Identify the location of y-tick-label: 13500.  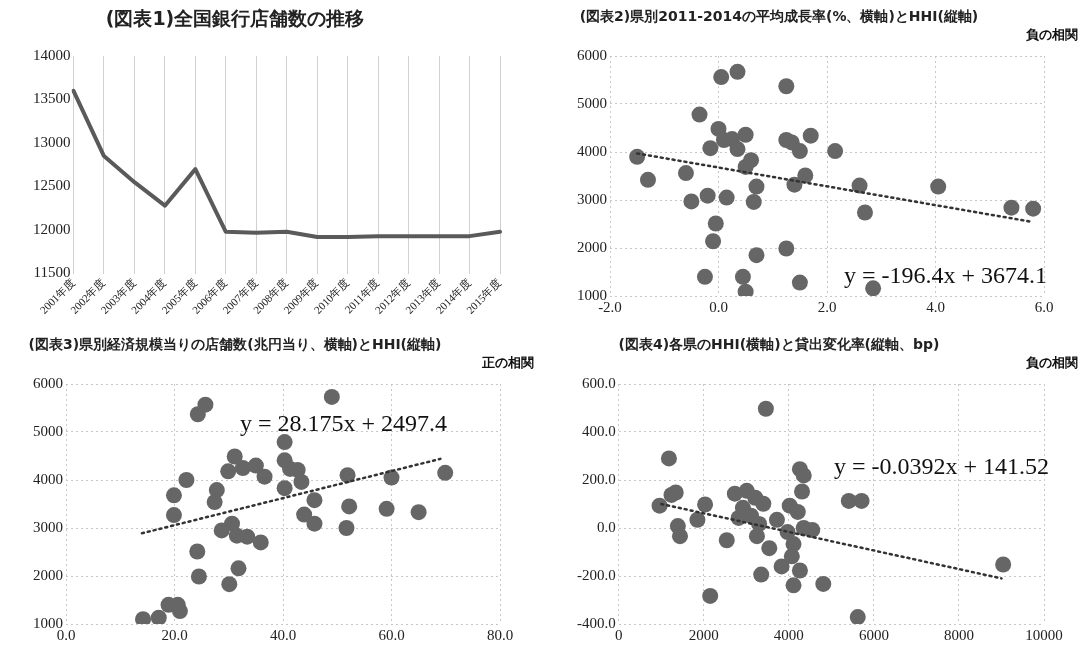
(52, 98).